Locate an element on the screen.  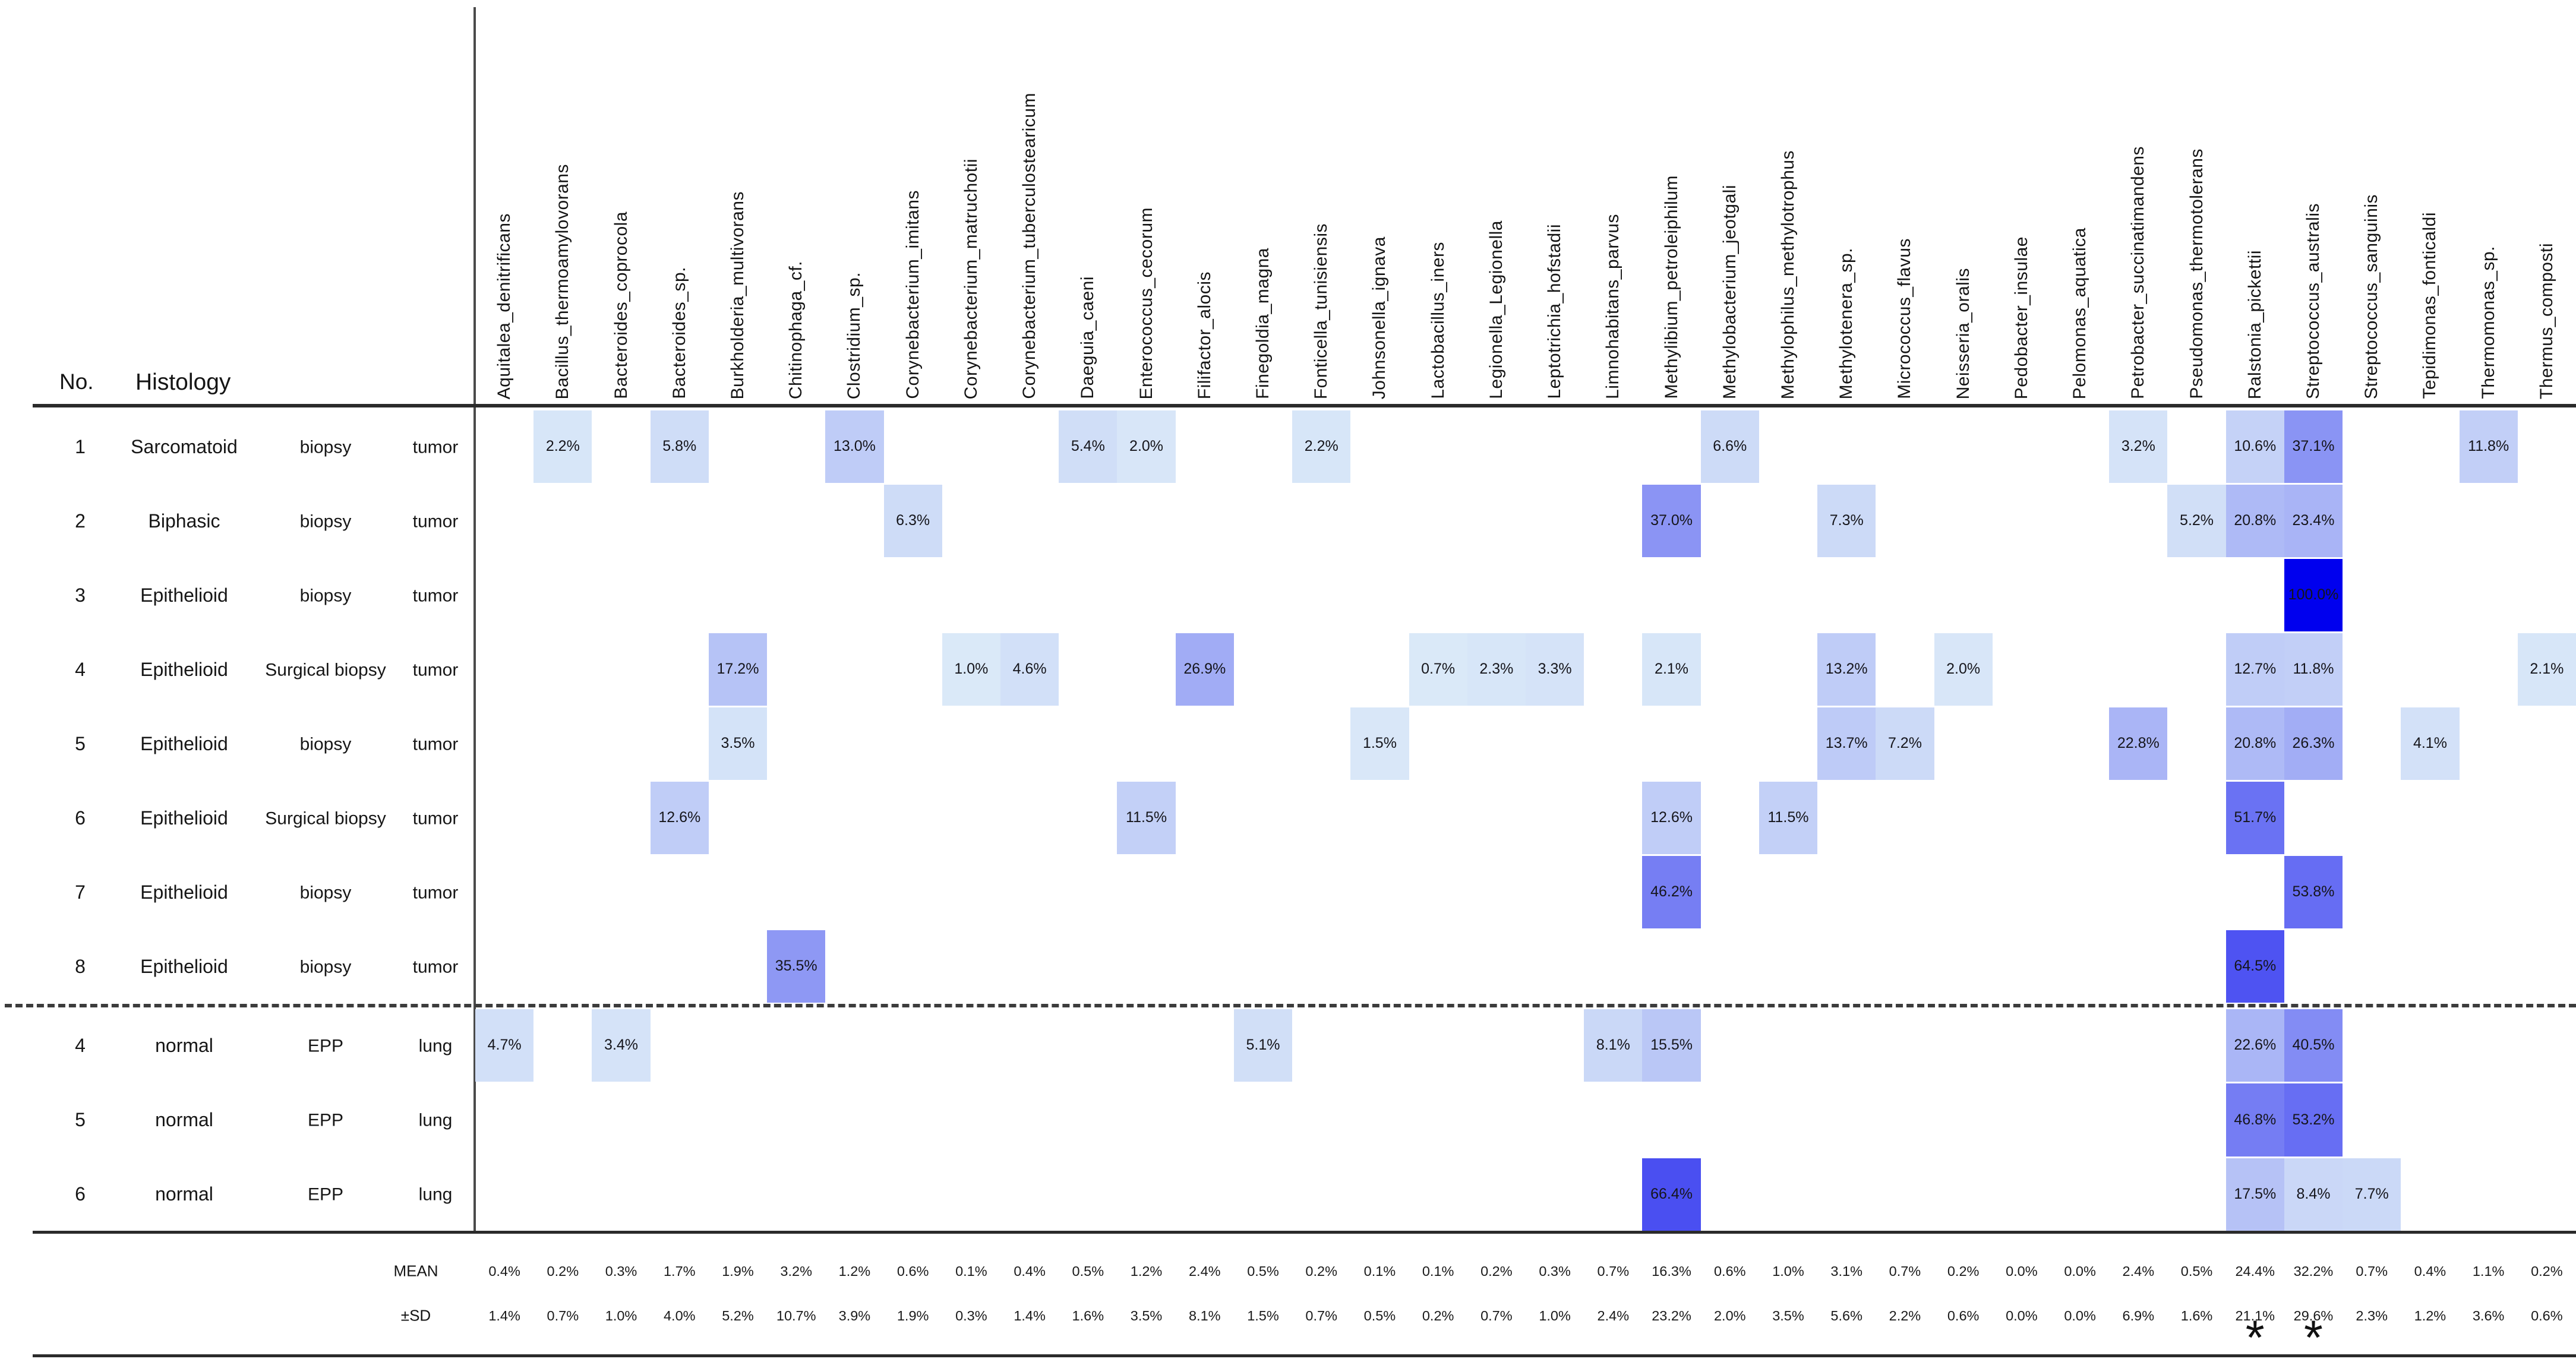
heatmap-cell: 5.2% is located at coordinates (2196, 521).